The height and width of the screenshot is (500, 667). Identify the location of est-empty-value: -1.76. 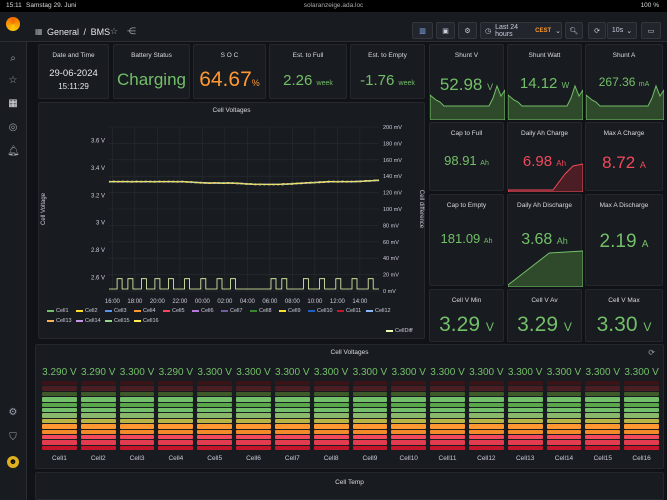
(377, 80).